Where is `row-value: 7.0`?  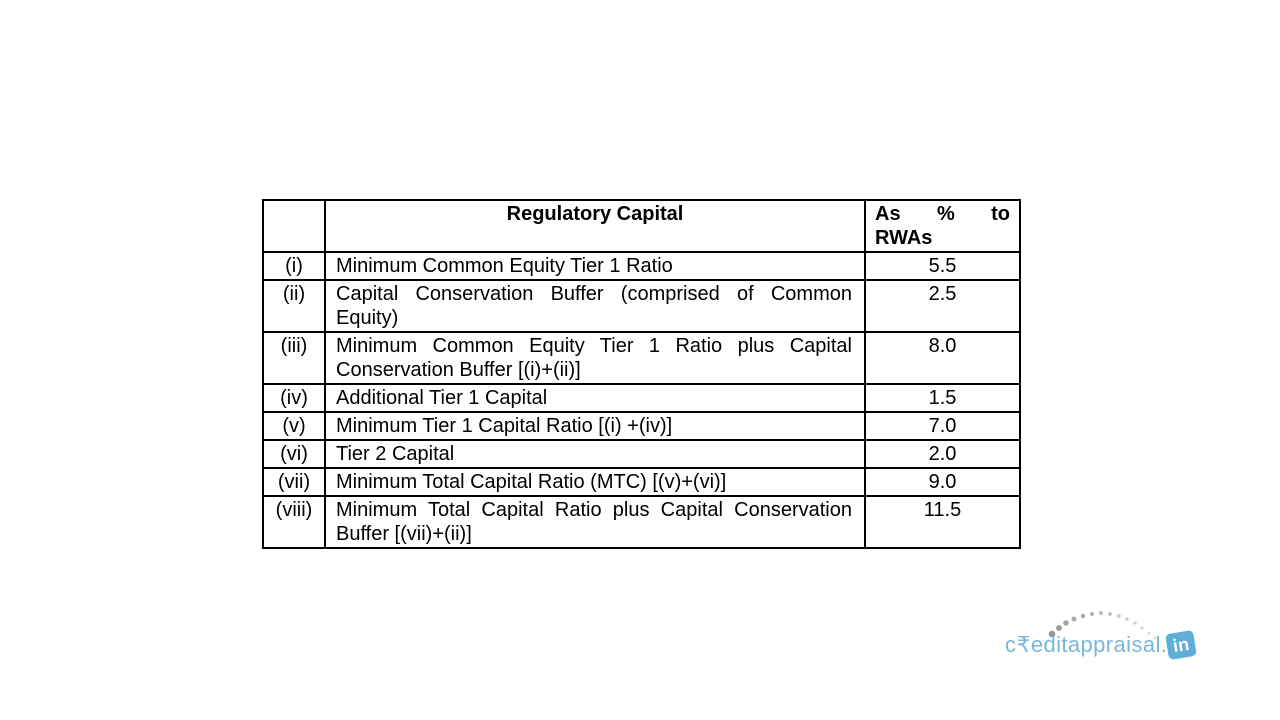
row-value: 7.0 is located at coordinates (942, 426).